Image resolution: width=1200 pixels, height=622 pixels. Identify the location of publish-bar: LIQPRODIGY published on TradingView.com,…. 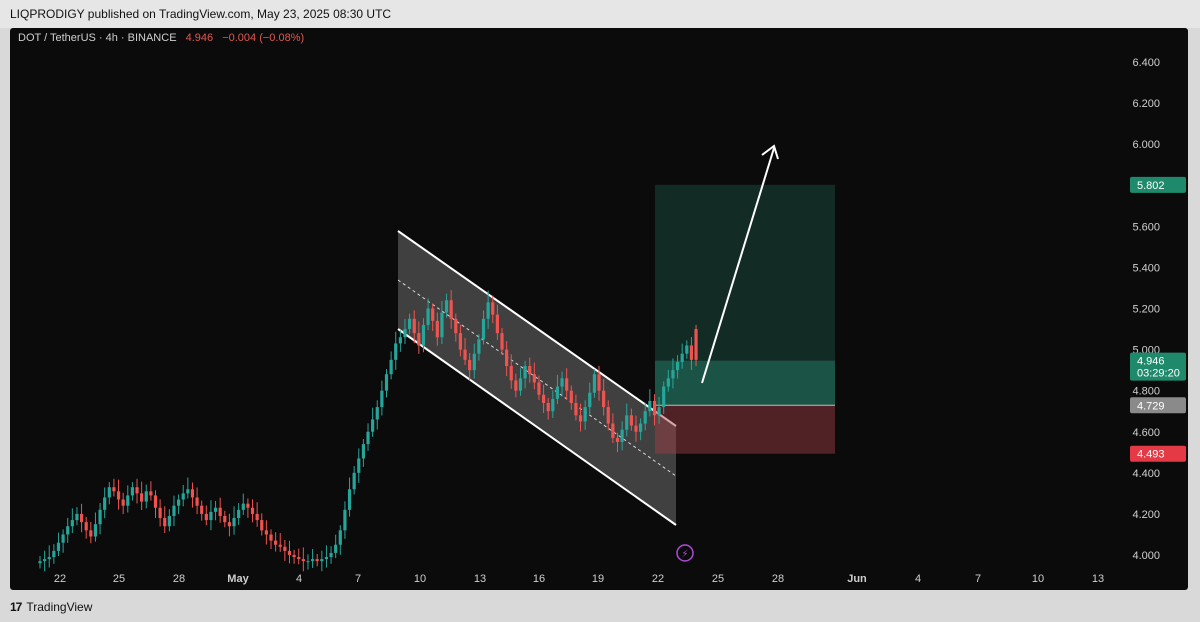
(600, 14).